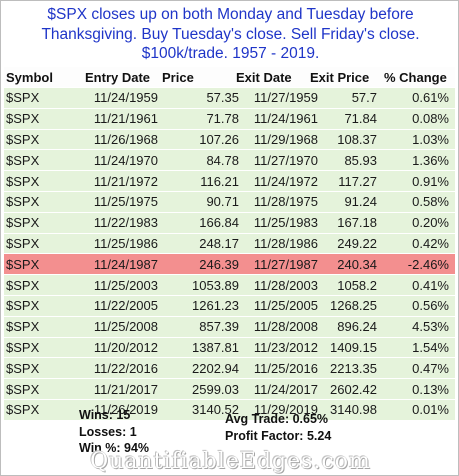 This screenshot has height=476, width=459. What do you see at coordinates (430, 181) in the screenshot?
I see `cell-pct-change: 0.91%` at bounding box center [430, 181].